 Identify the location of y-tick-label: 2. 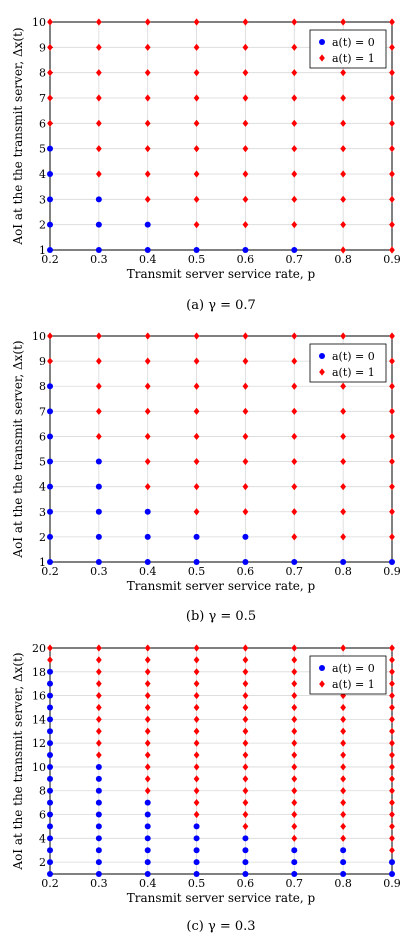
(42, 862).